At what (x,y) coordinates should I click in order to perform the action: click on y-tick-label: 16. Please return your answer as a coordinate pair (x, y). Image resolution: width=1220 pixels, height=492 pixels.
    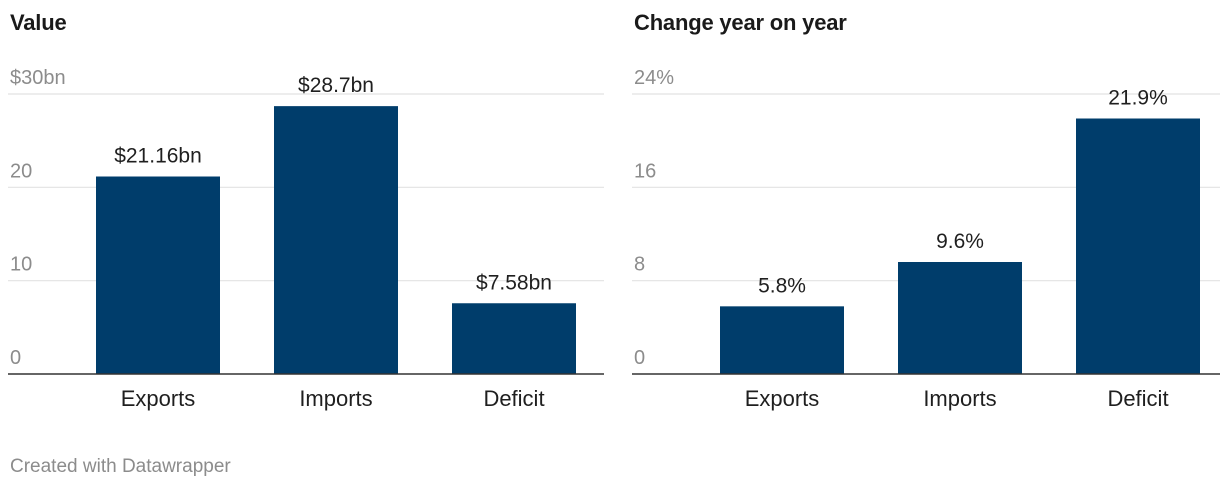
    Looking at the image, I should click on (645, 171).